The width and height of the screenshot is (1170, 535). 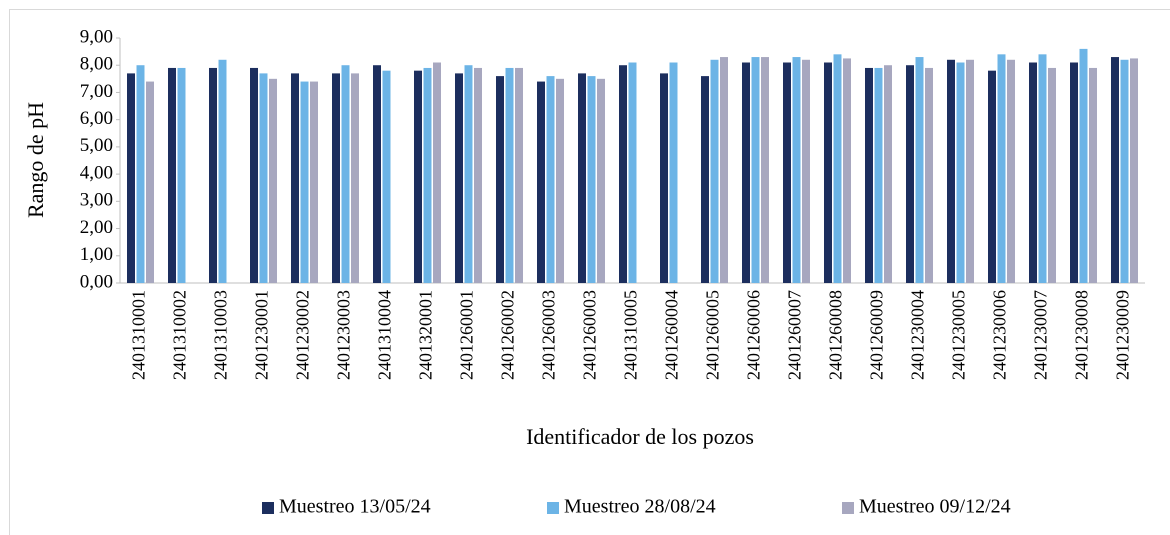 What do you see at coordinates (877, 335) in the screenshot?
I see `x-tick-label: 2401260009` at bounding box center [877, 335].